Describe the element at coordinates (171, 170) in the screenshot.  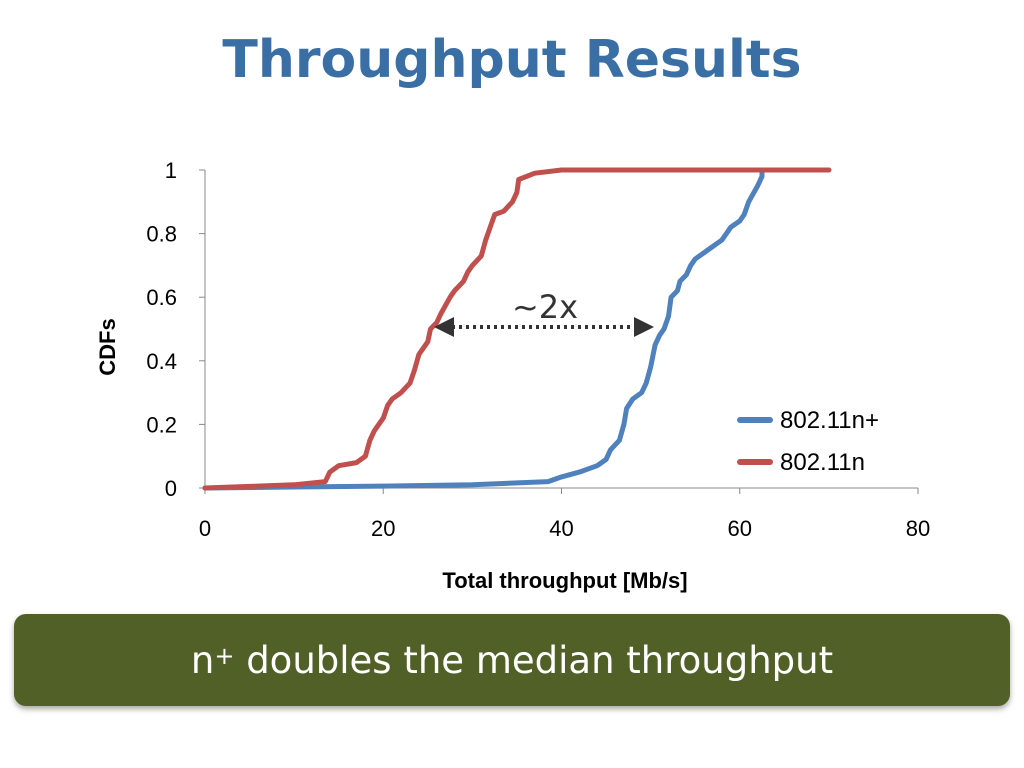
I see `y-tick-label: 1` at that location.